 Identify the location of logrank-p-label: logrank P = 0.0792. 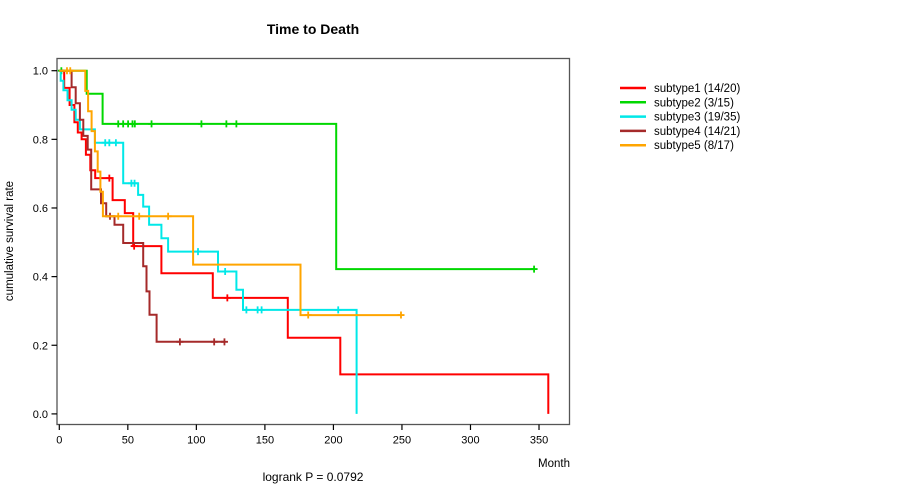
(313, 477).